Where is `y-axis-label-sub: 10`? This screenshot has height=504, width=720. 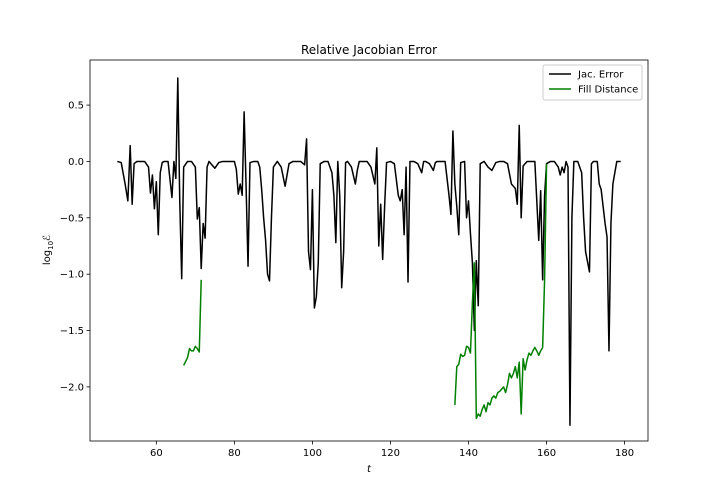 y-axis-label-sub: 10 is located at coordinates (51, 245).